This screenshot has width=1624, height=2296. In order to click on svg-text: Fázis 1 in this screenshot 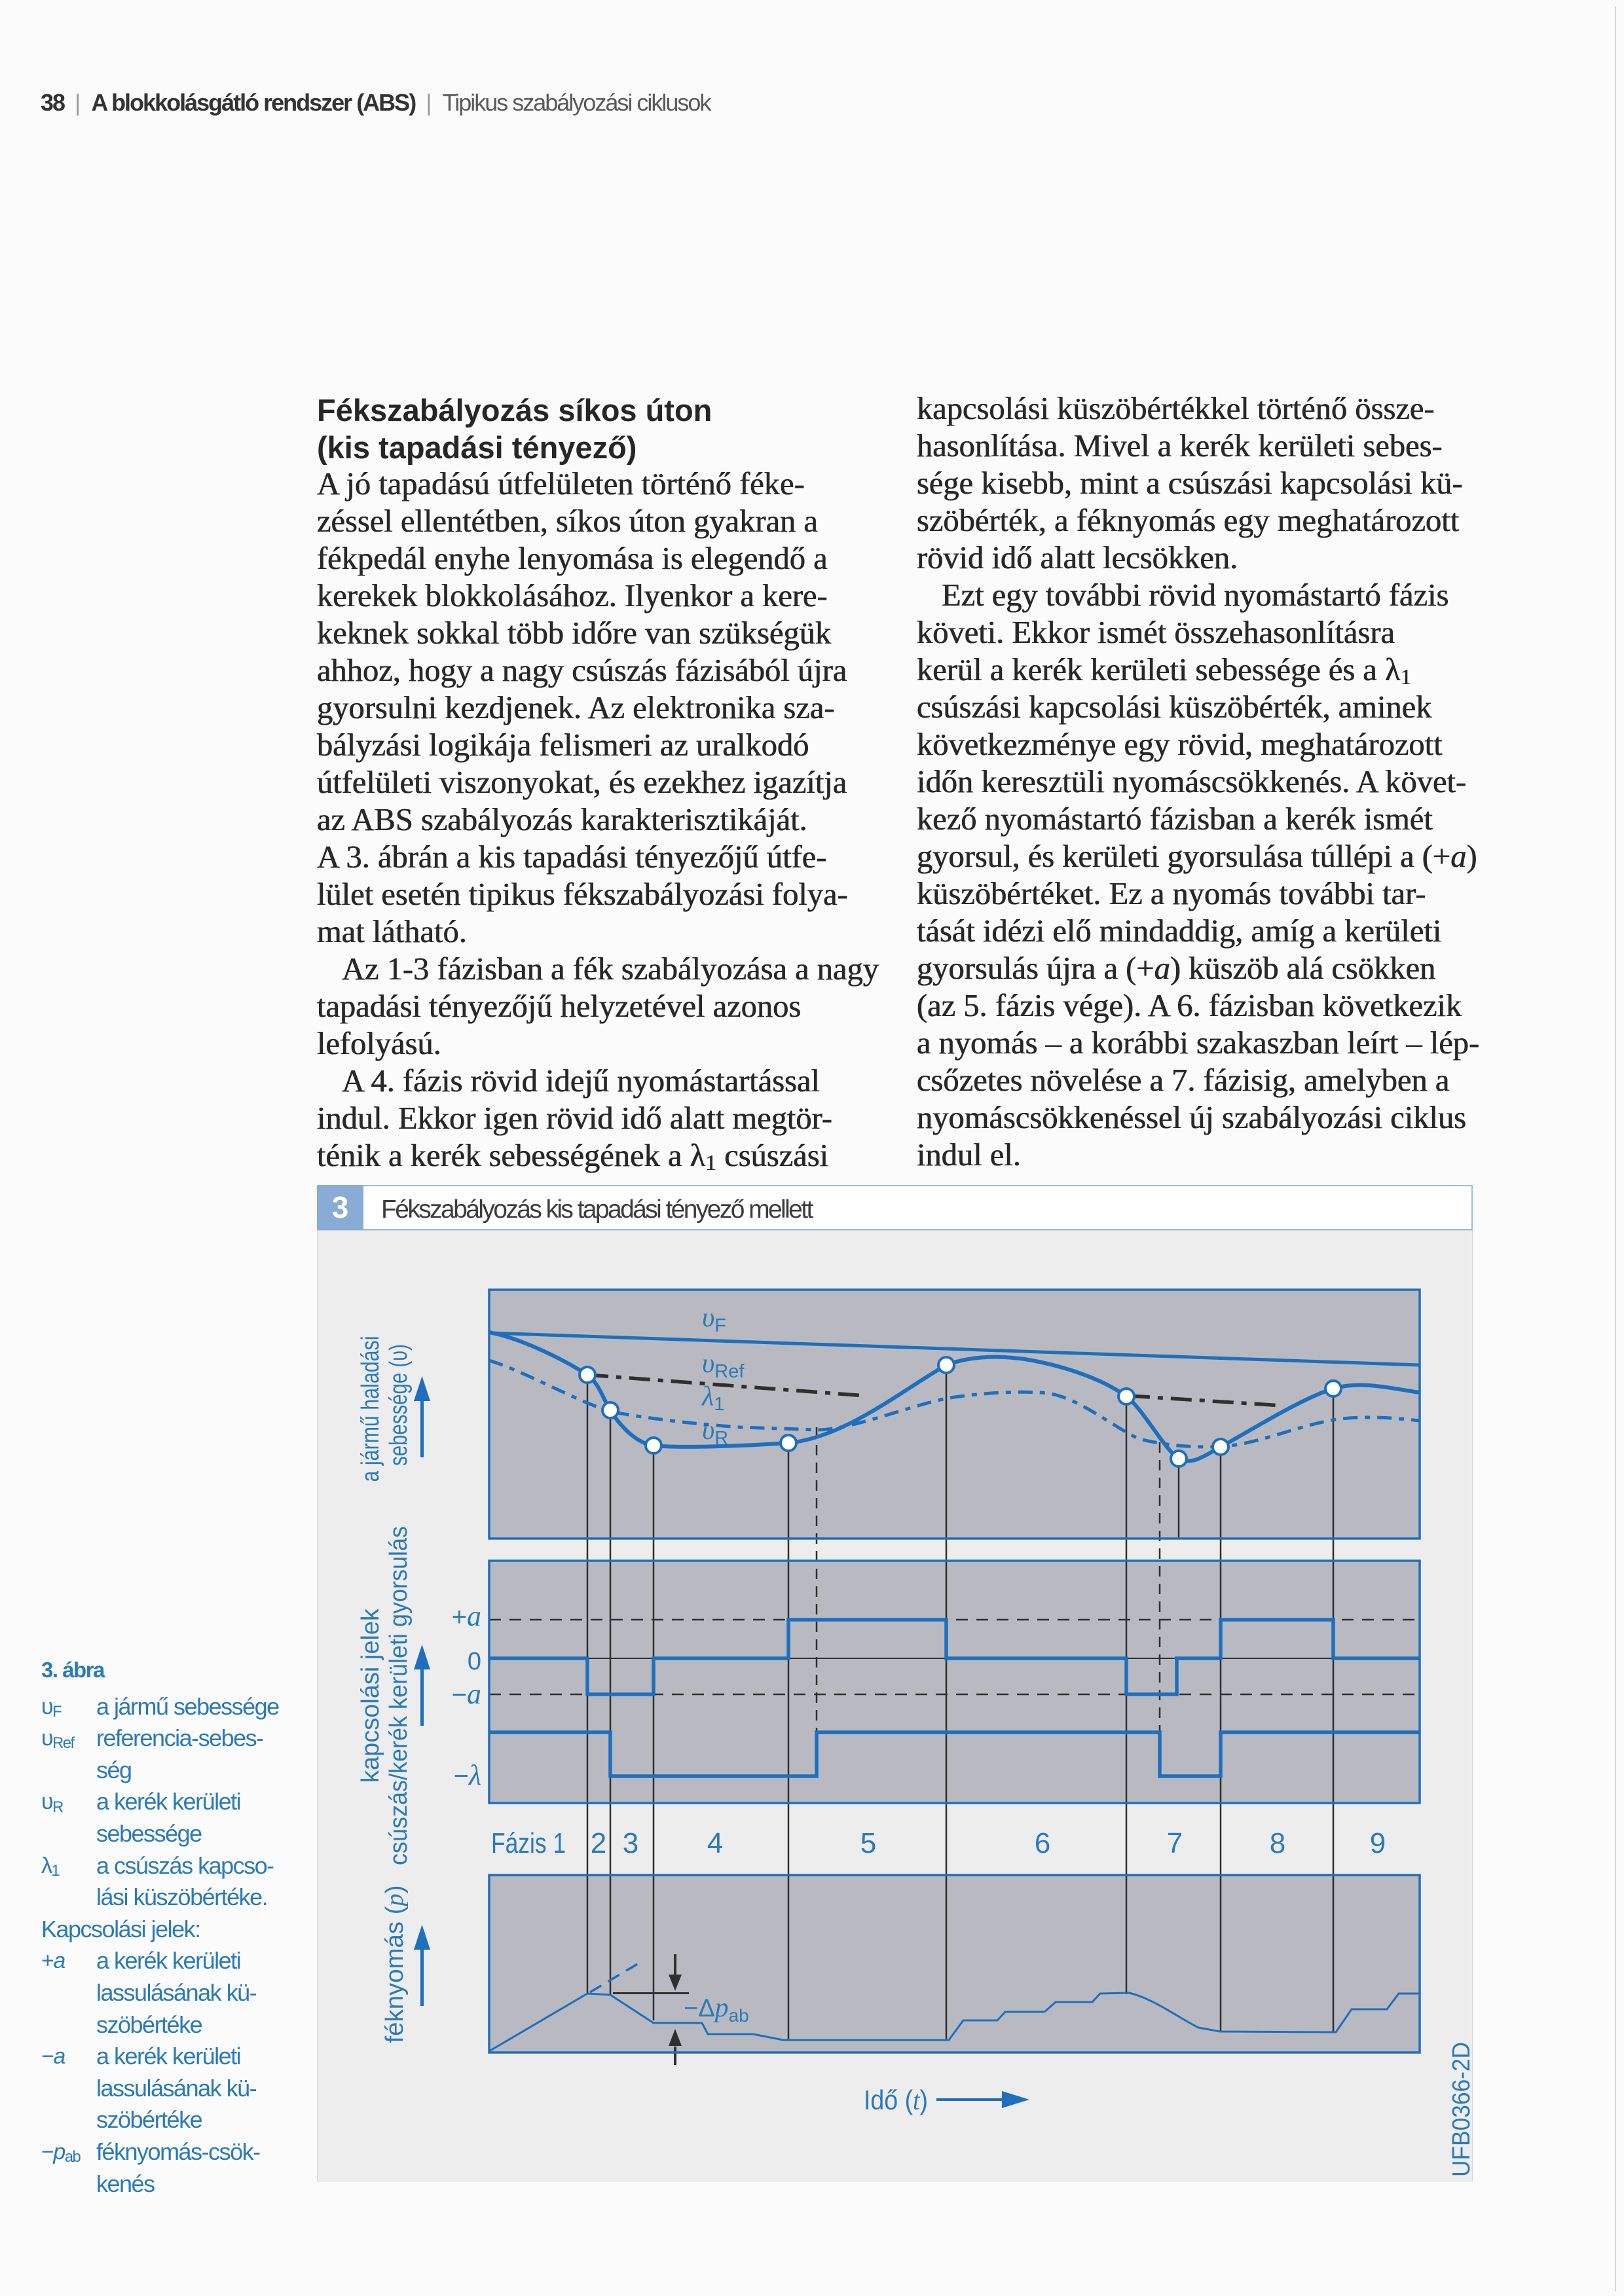, I will do `click(528, 1843)`.